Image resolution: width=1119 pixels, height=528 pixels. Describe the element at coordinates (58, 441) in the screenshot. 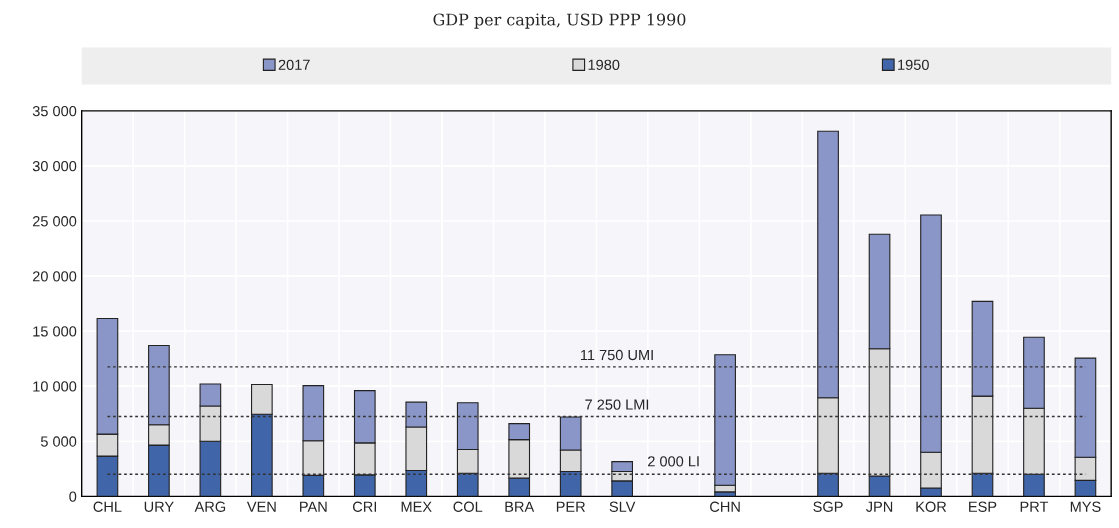

I see `y-tick-label: 5 000` at that location.